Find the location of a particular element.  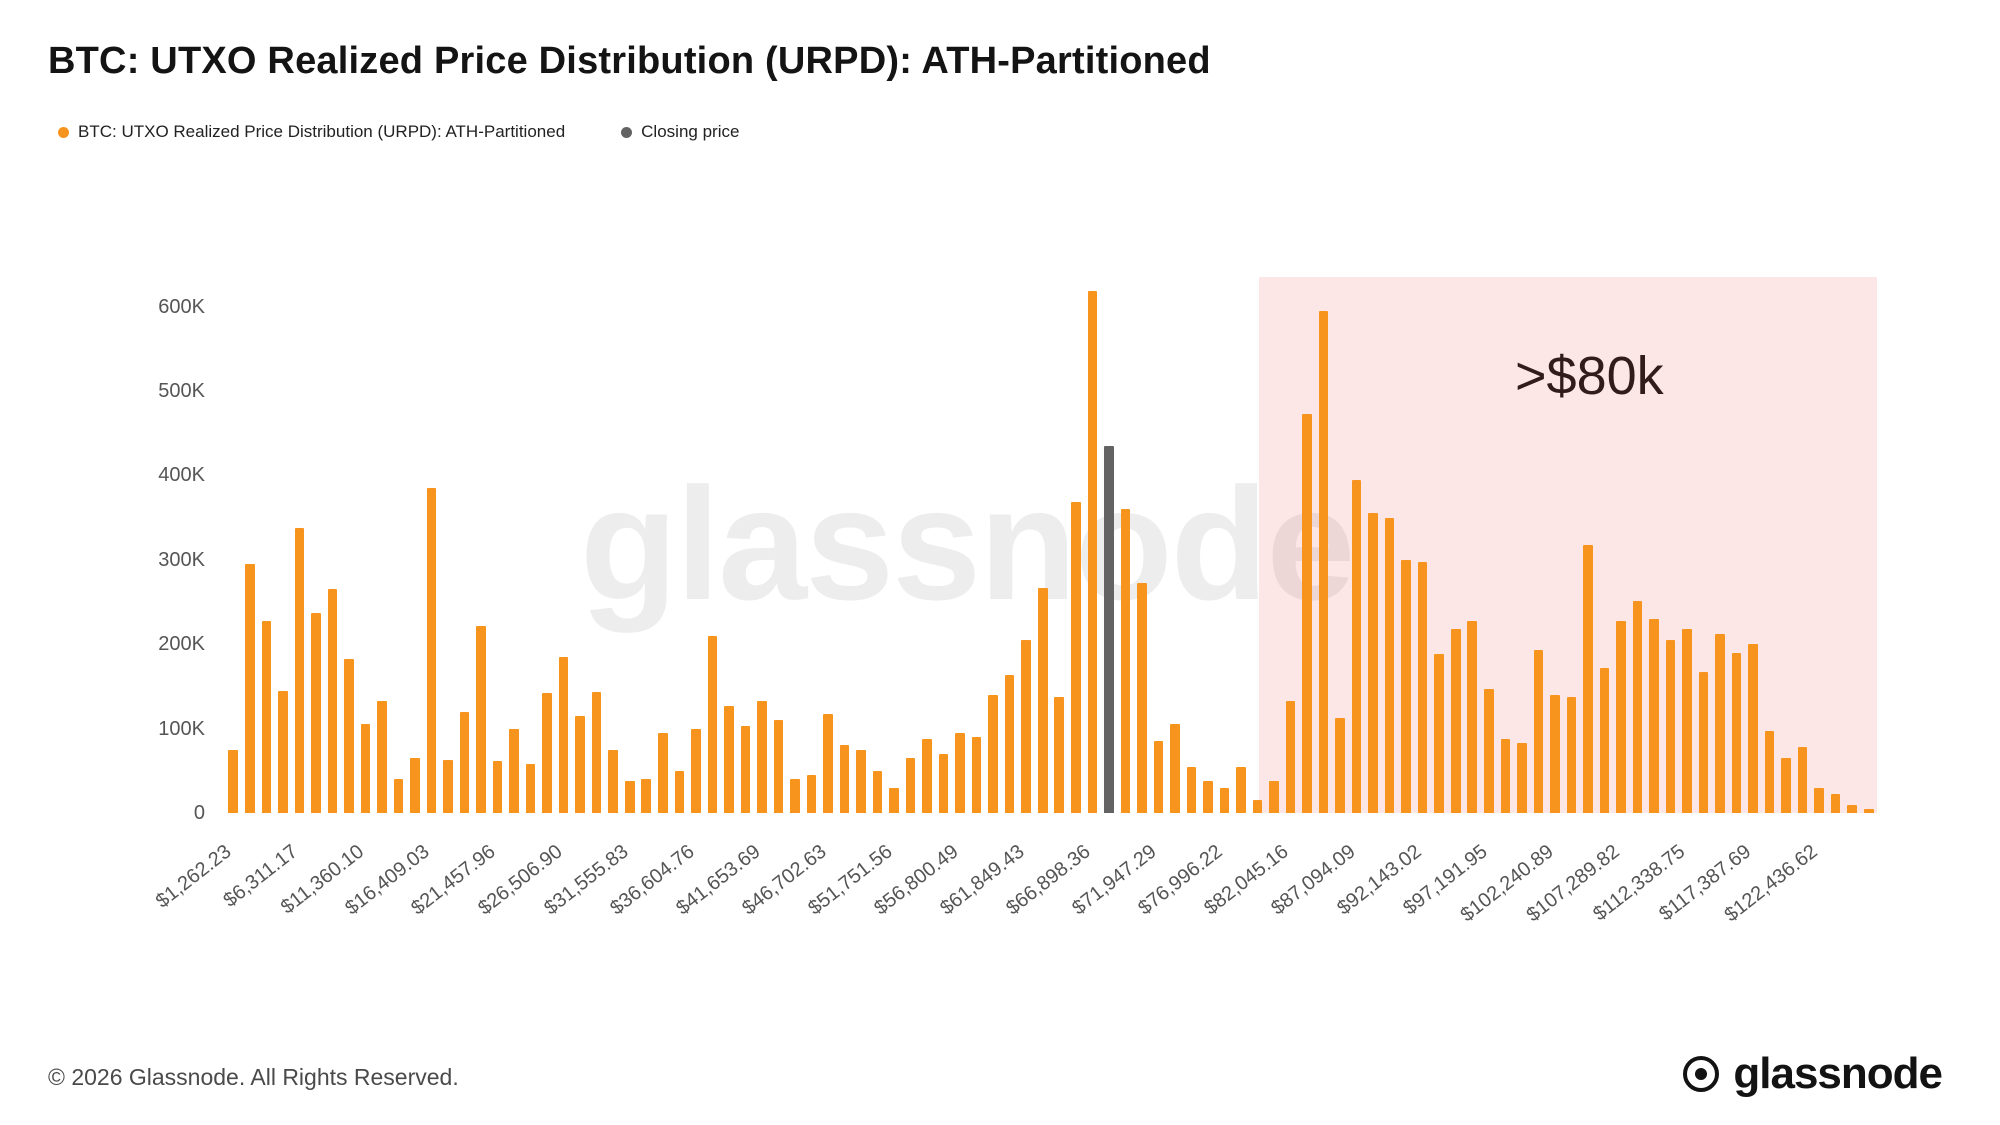

legend-item-closing-price: Closing price is located at coordinates (680, 132).